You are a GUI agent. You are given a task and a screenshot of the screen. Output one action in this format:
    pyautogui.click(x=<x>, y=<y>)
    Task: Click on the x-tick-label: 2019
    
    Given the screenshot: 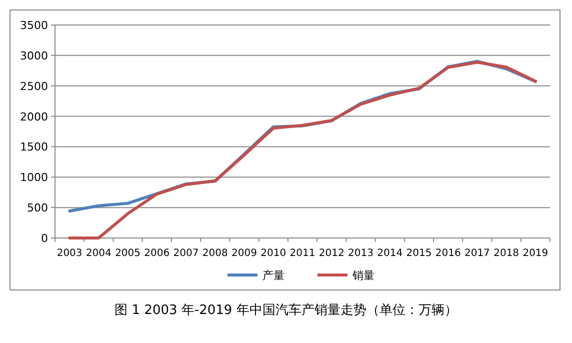 What is the action you would take?
    pyautogui.click(x=535, y=253)
    